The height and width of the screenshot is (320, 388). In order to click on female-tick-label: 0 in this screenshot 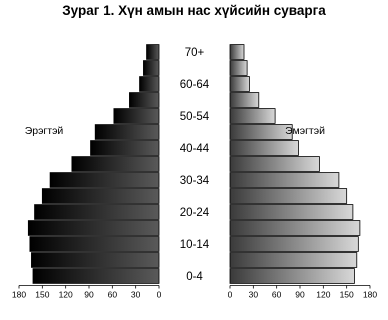, I will do `click(230, 295)`.